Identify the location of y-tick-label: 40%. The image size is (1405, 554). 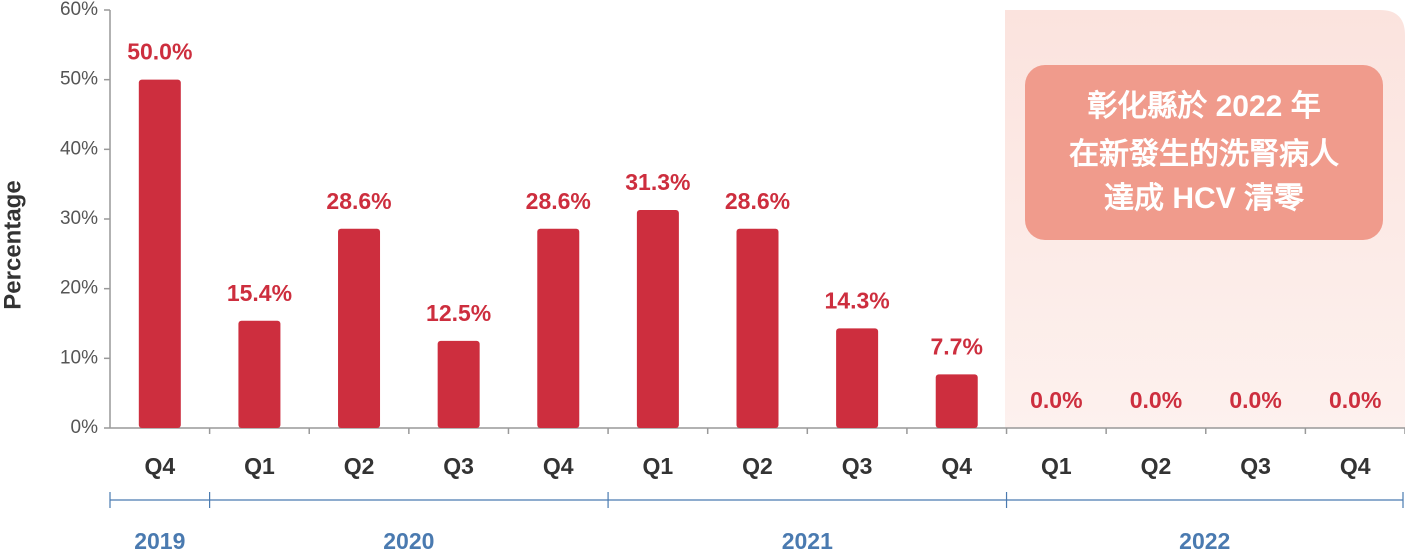
(79, 148).